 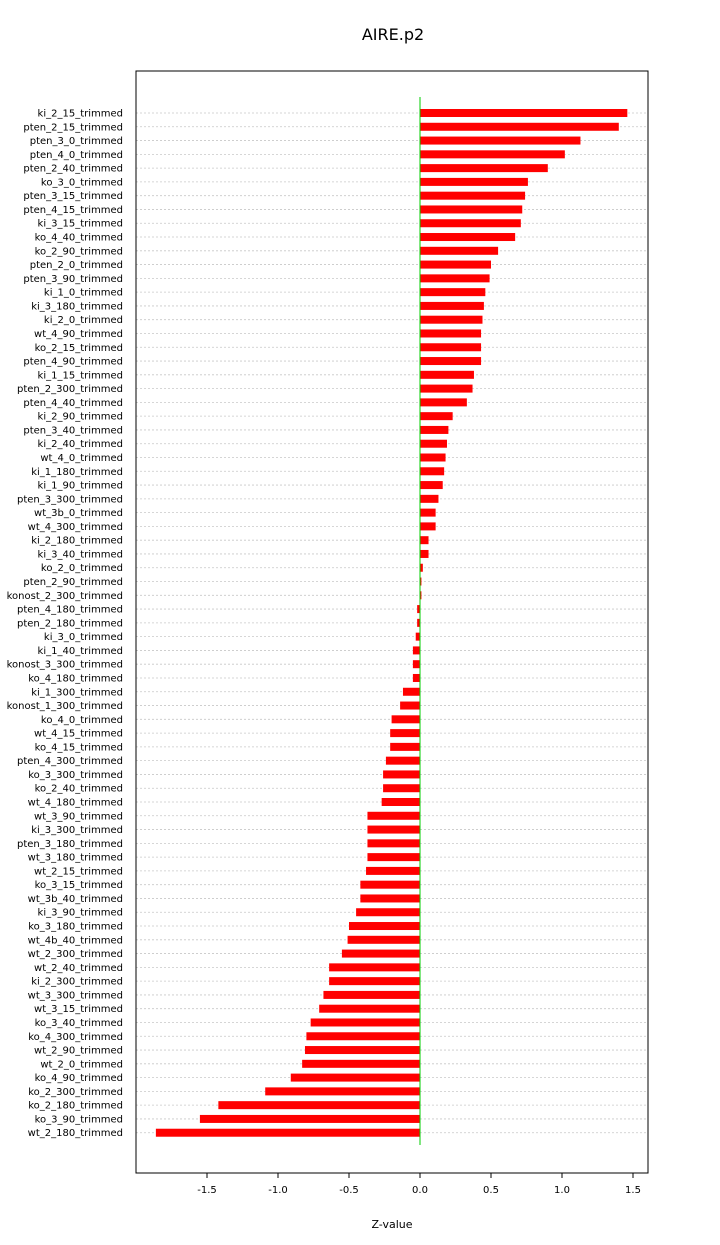 What do you see at coordinates (80, 417) in the screenshot?
I see `category-label: ki_2_90_trimmed` at bounding box center [80, 417].